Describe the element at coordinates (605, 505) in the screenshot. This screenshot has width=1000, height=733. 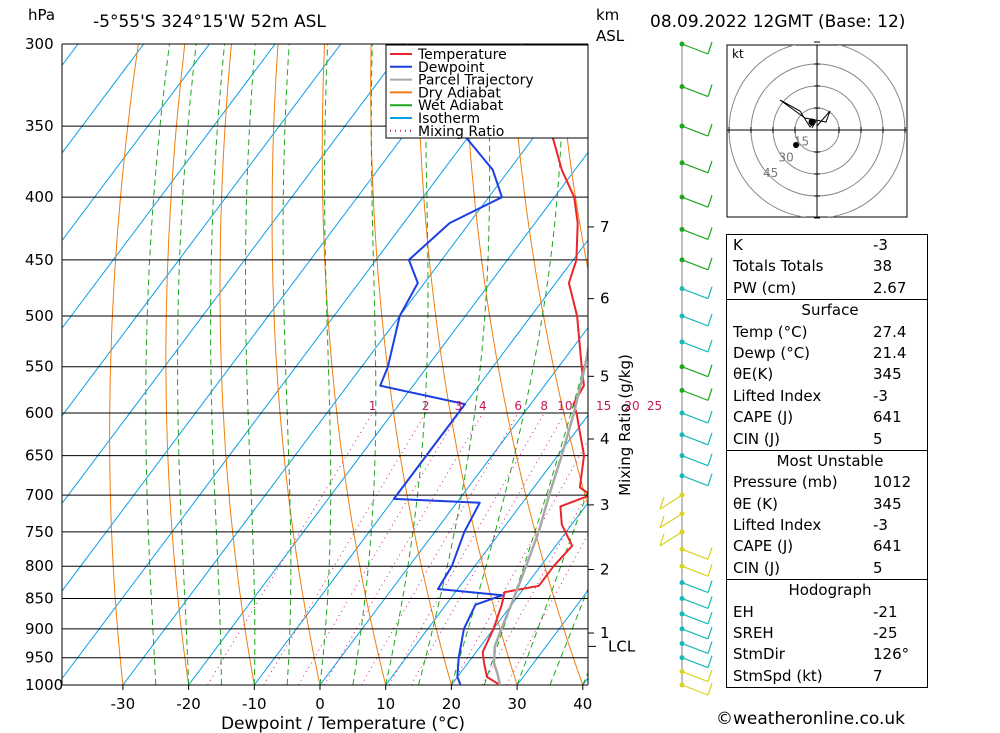
I see `km-tick-label: 3` at that location.